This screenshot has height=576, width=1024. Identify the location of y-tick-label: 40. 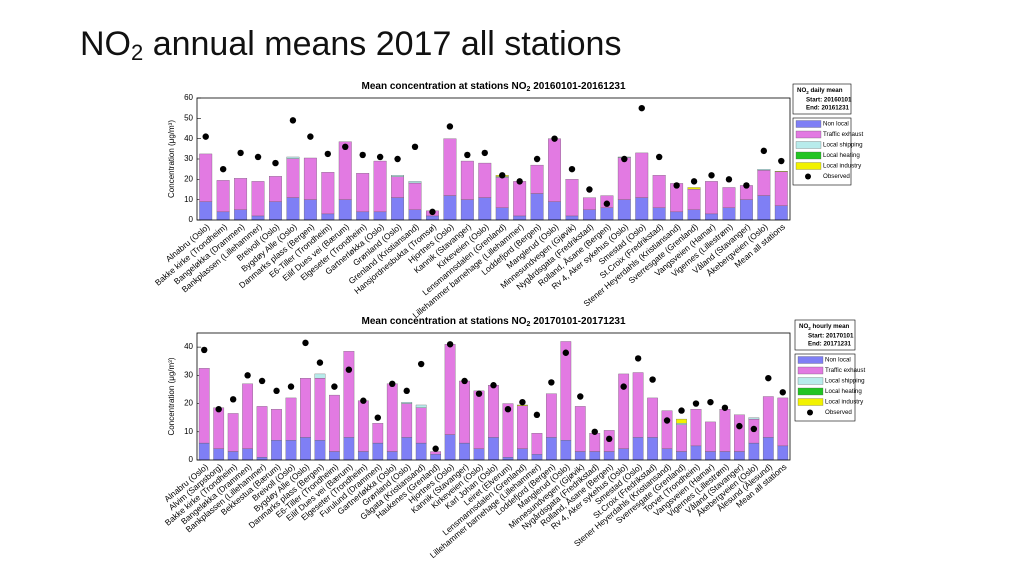
(188, 138).